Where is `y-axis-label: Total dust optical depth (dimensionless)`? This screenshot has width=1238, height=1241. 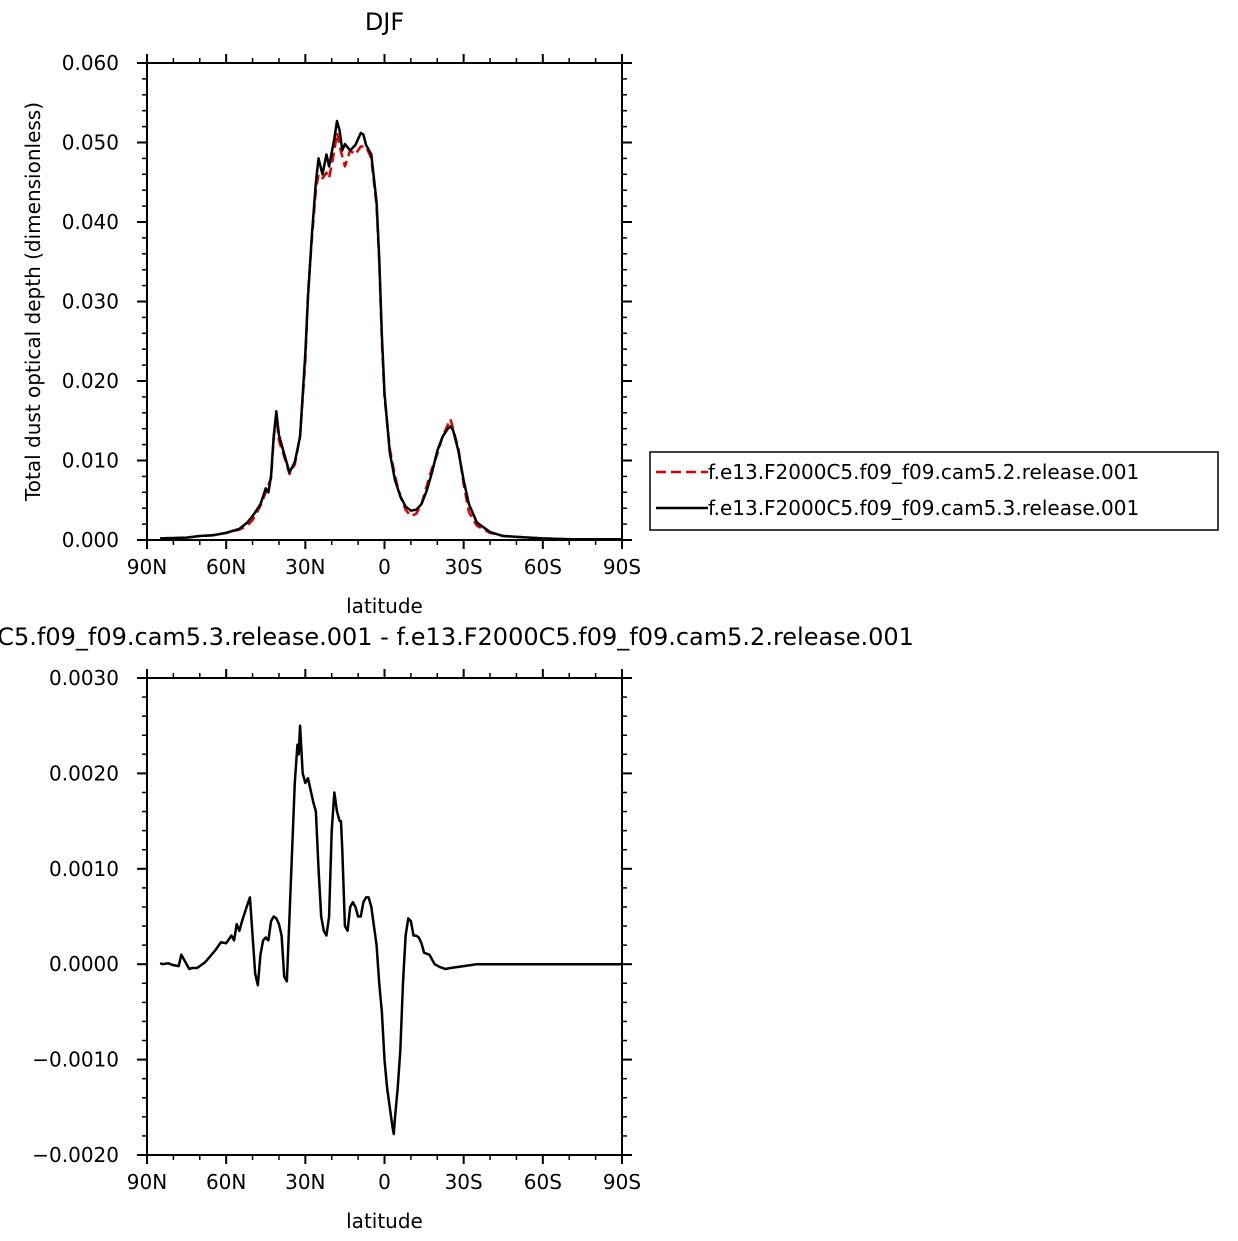
y-axis-label: Total dust optical depth (dimensionless) is located at coordinates (33, 302).